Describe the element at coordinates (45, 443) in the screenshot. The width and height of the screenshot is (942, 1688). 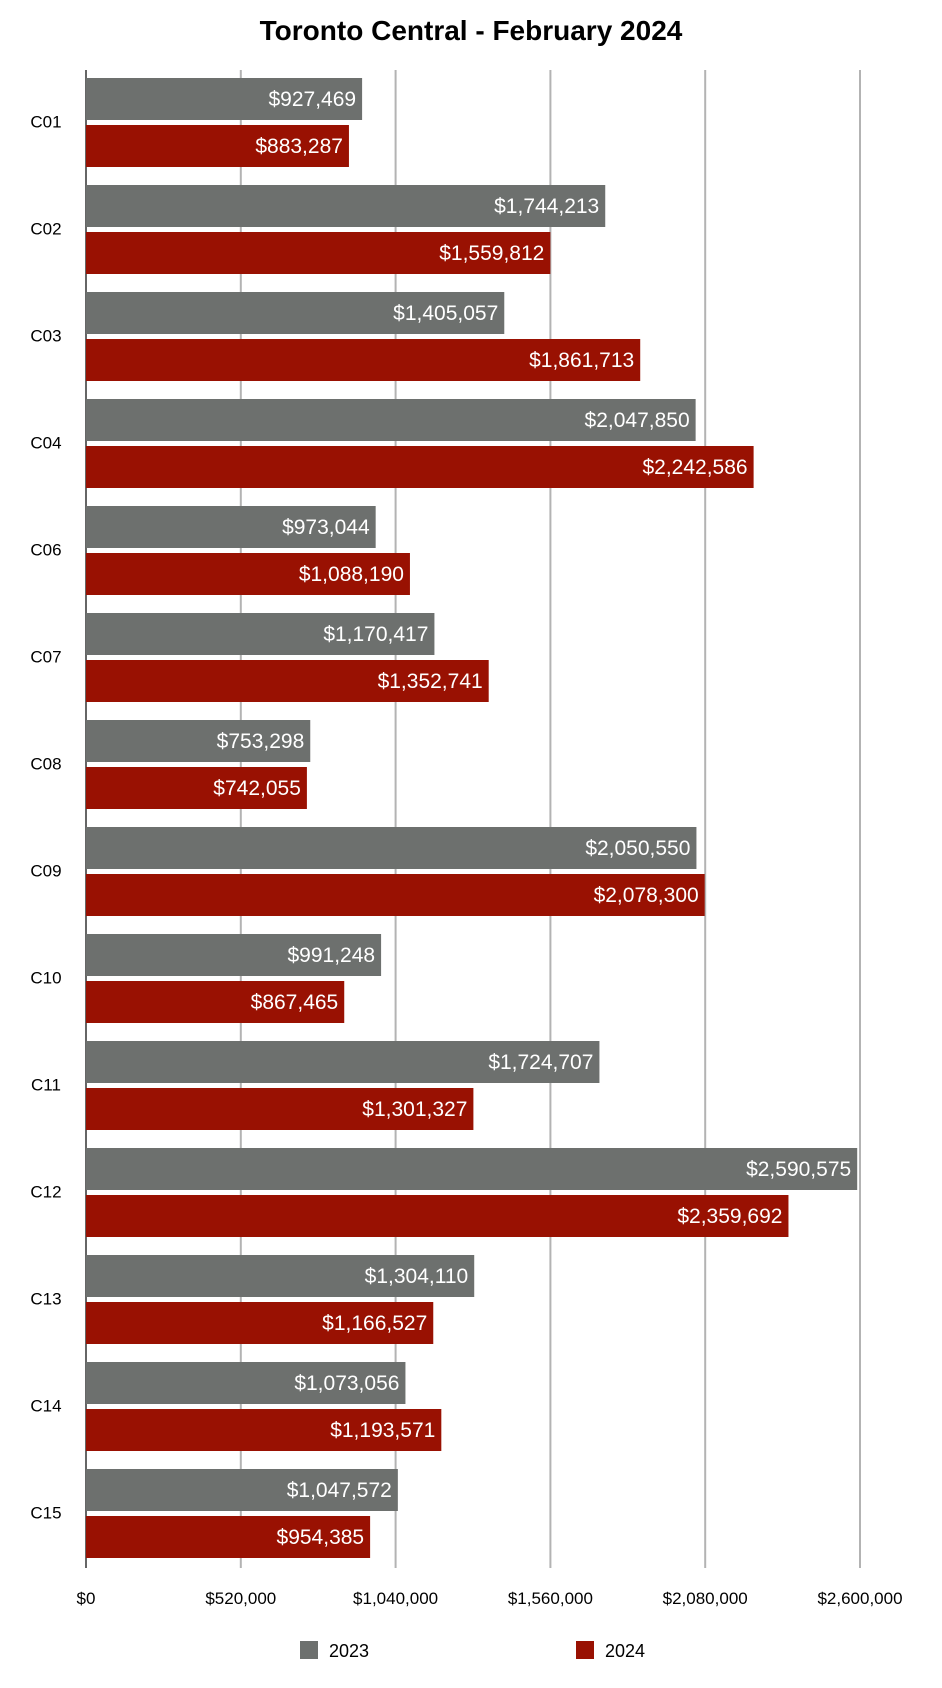
I see `category-label: C04` at that location.